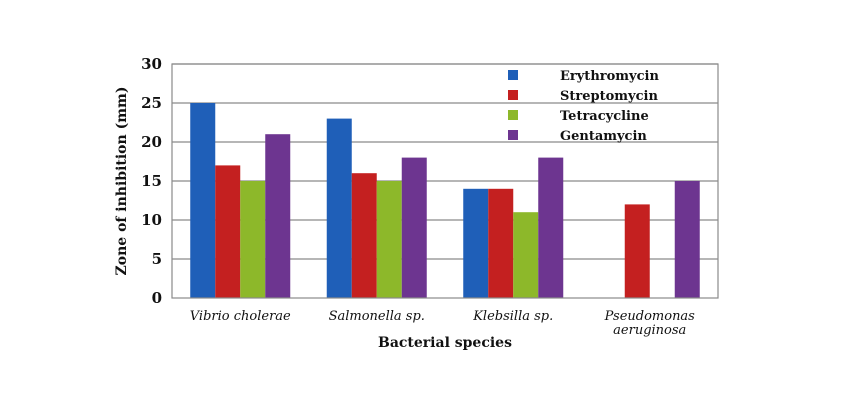 The height and width of the screenshot is (419, 866). I want to click on x-tick-label: Pseudomonas, so click(650, 316).